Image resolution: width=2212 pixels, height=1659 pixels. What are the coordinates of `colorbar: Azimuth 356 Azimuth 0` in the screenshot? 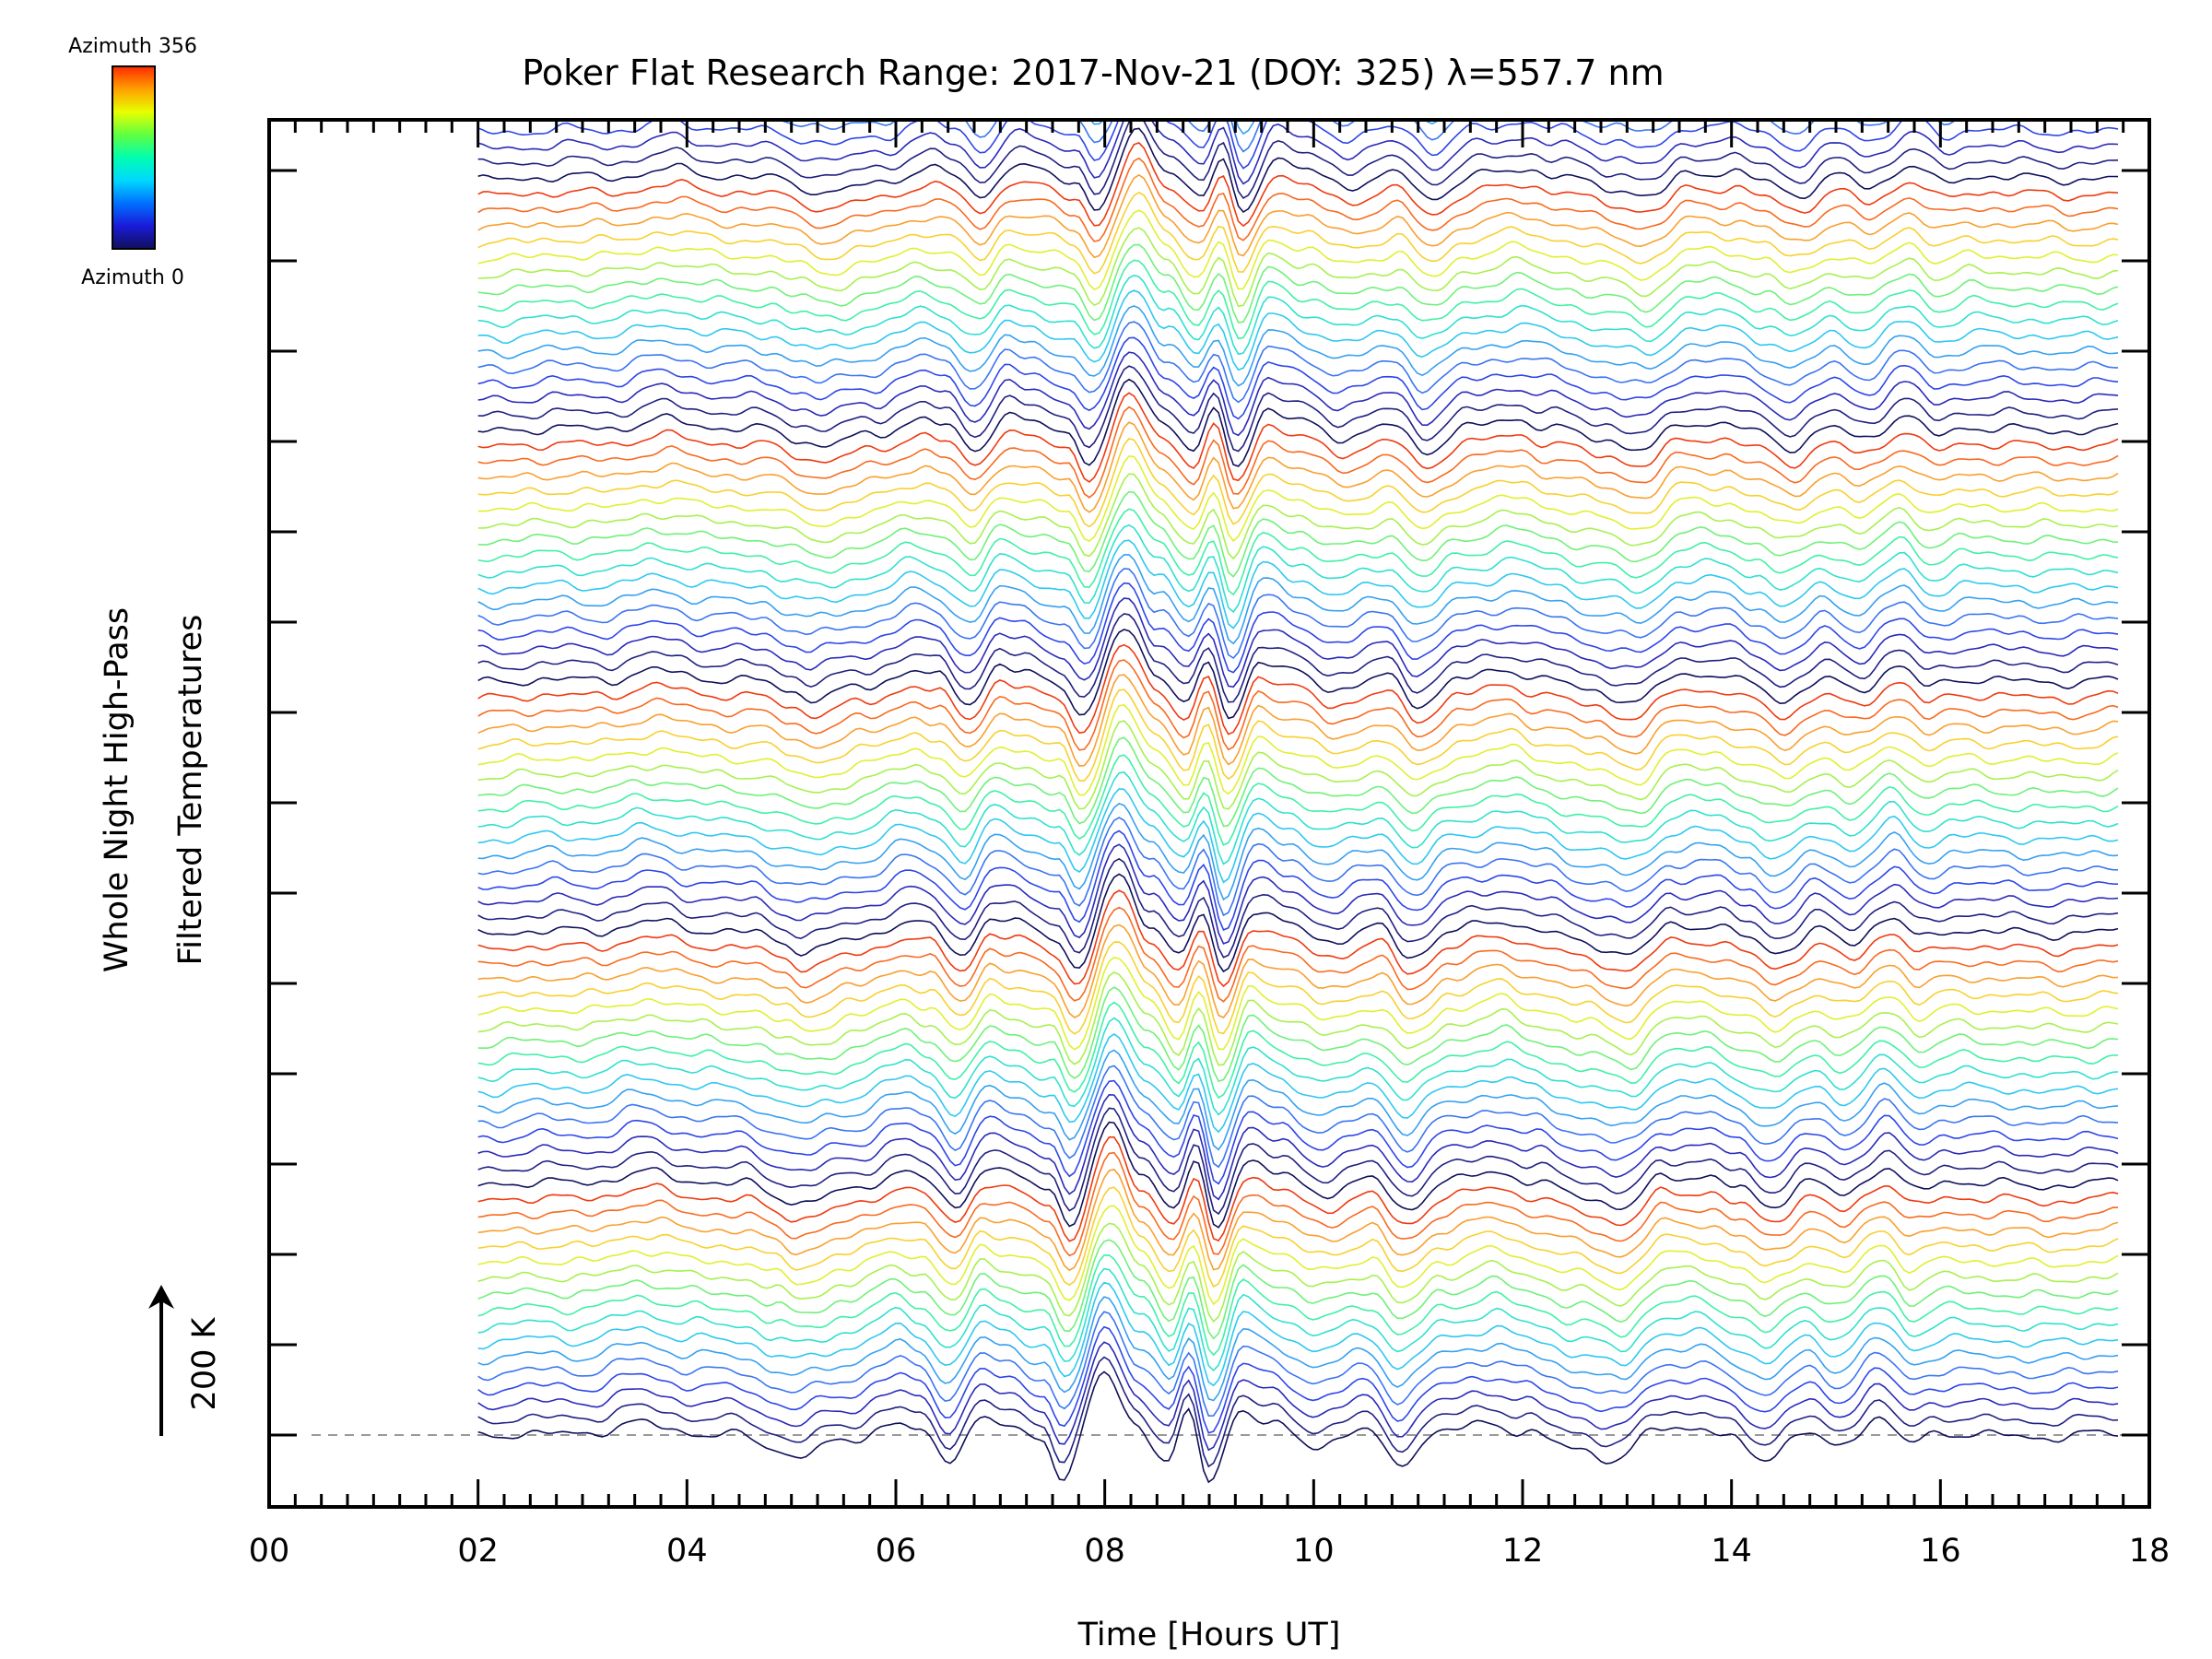 It's located at (132, 162).